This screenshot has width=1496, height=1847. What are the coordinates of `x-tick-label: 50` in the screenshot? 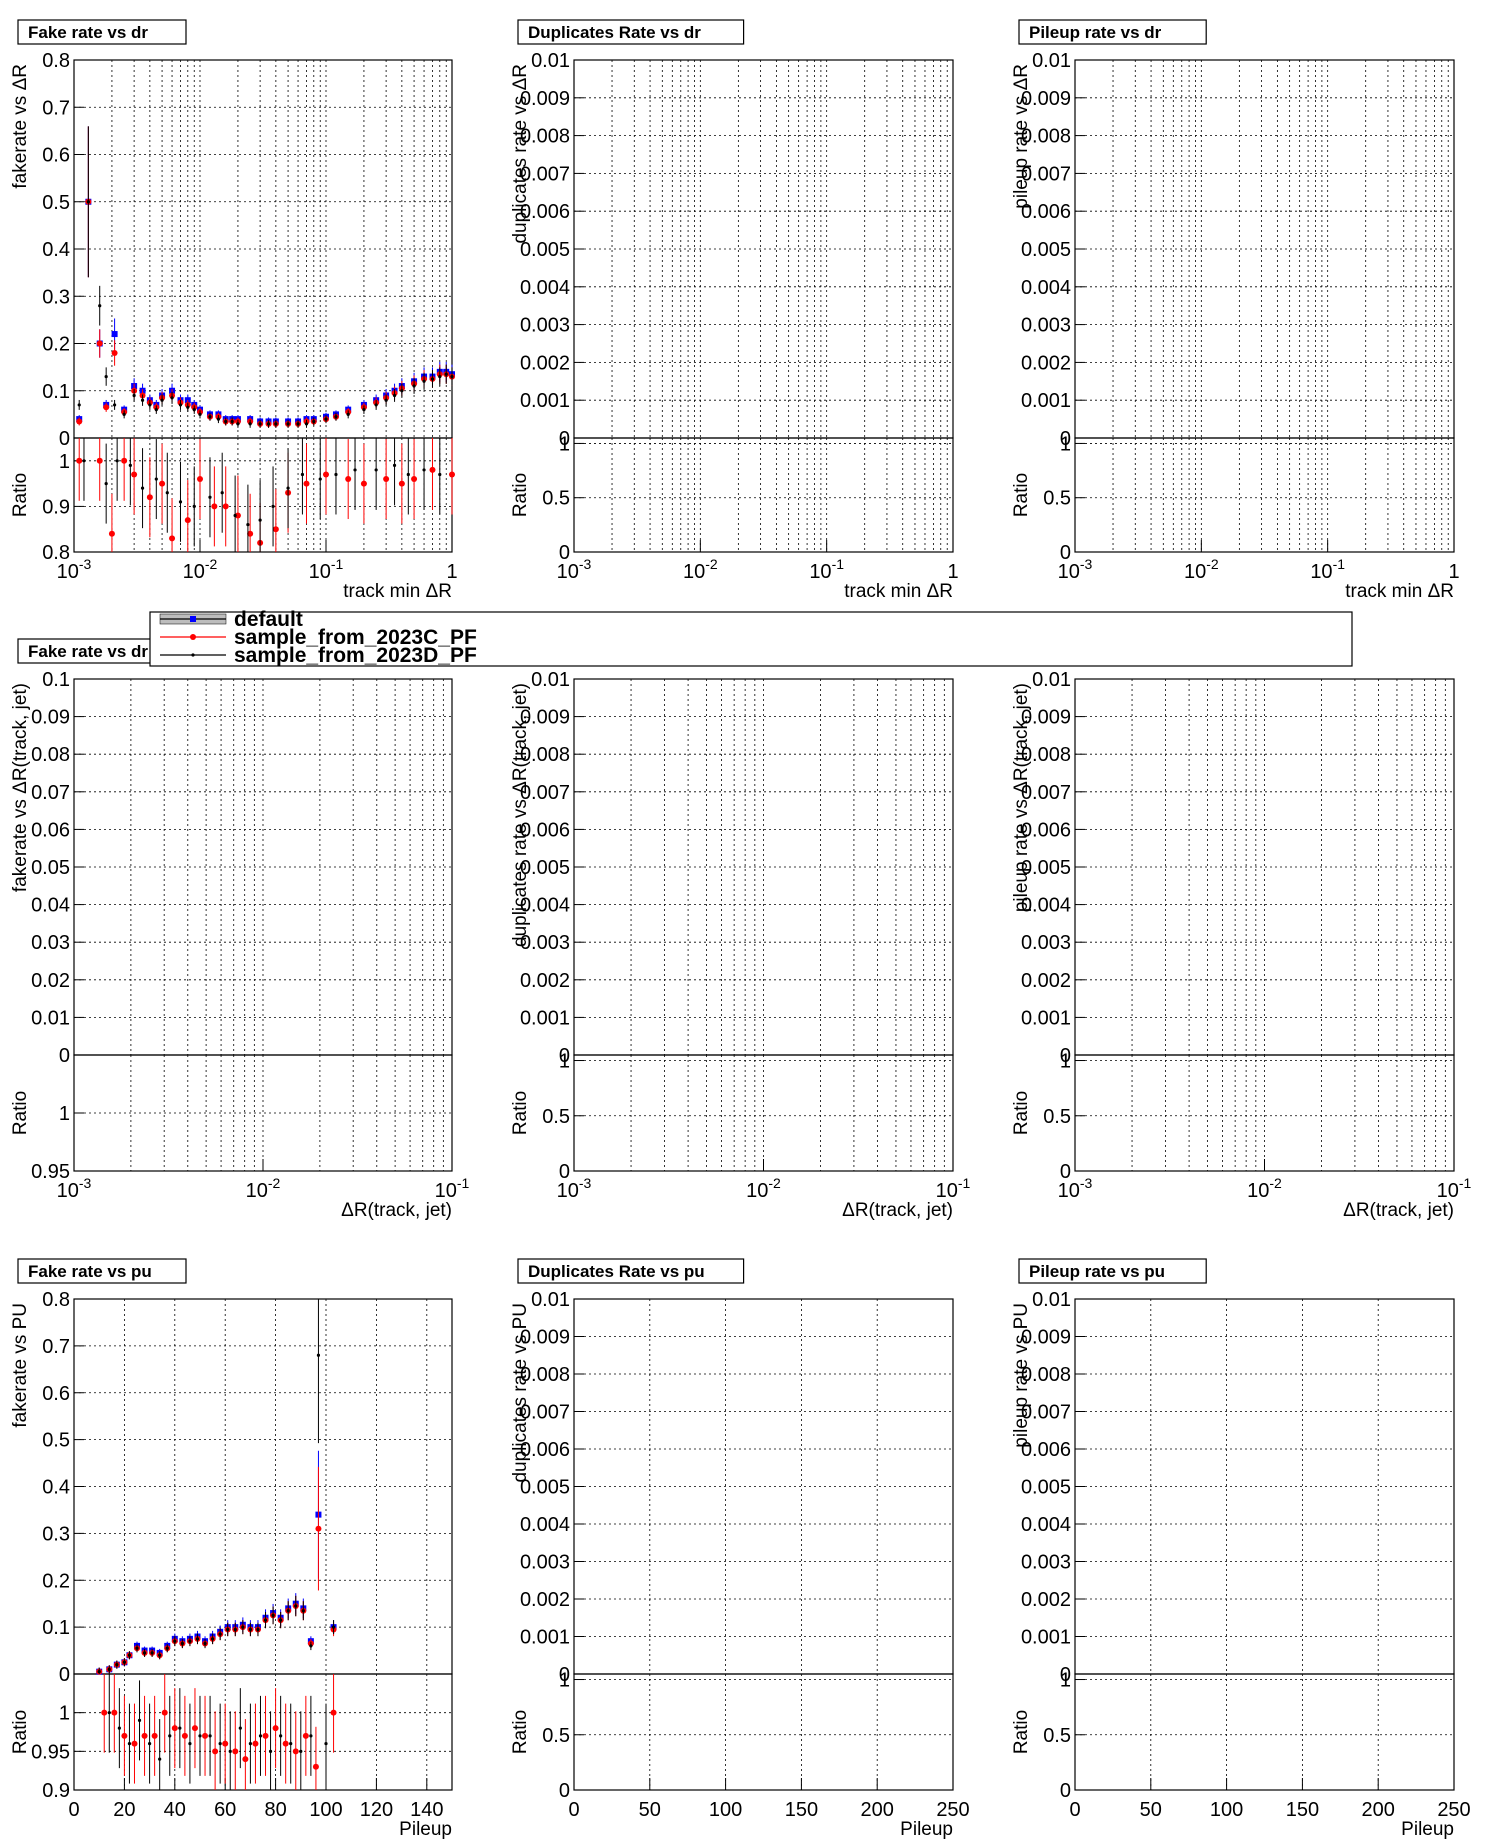 It's located at (650, 1810).